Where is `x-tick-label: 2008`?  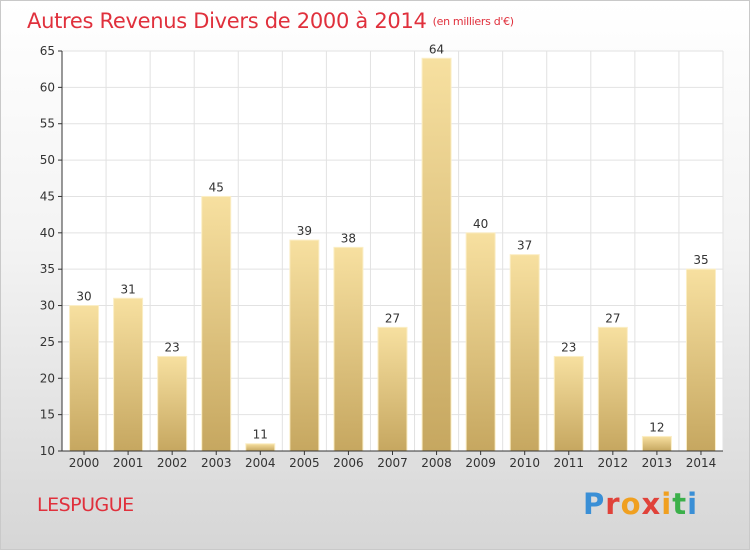 x-tick-label: 2008 is located at coordinates (436, 463).